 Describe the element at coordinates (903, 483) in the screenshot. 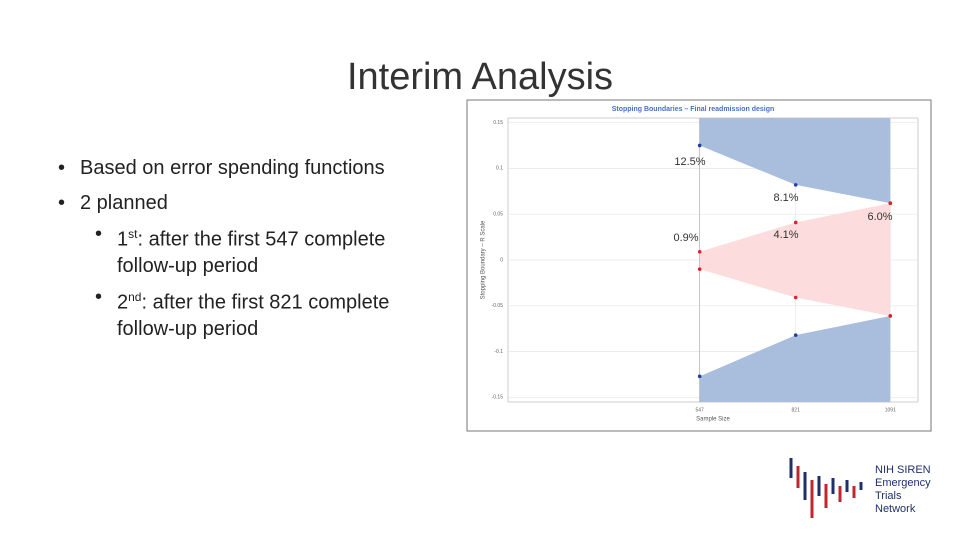

I see `logo-text: Emergency` at that location.